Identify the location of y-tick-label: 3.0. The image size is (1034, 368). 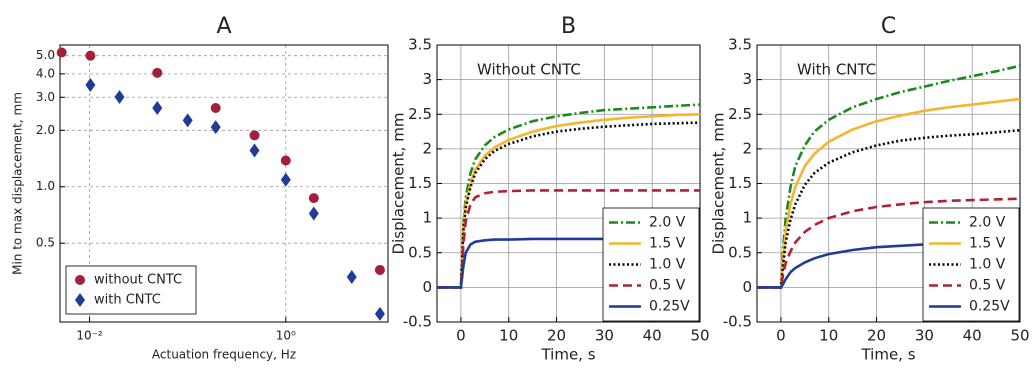
(45, 97).